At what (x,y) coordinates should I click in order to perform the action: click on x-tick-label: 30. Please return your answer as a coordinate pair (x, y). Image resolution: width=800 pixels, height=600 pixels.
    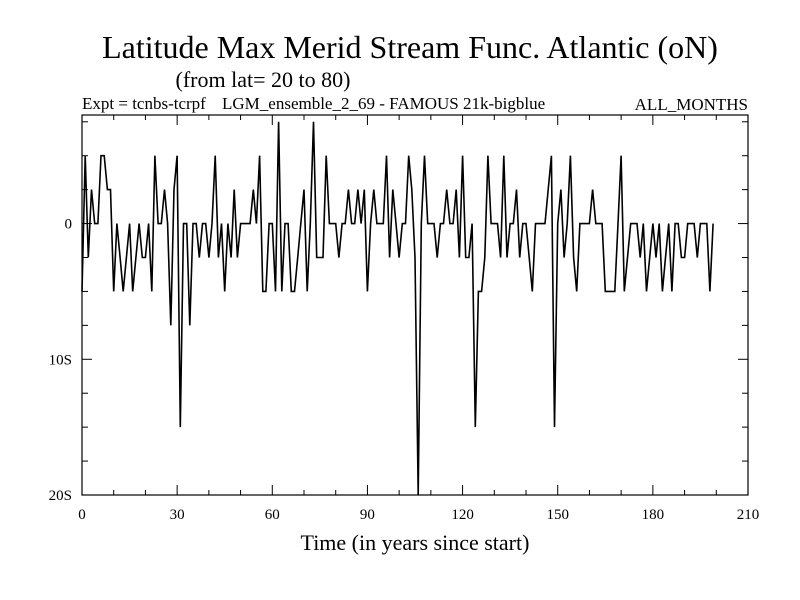
    Looking at the image, I should click on (177, 515).